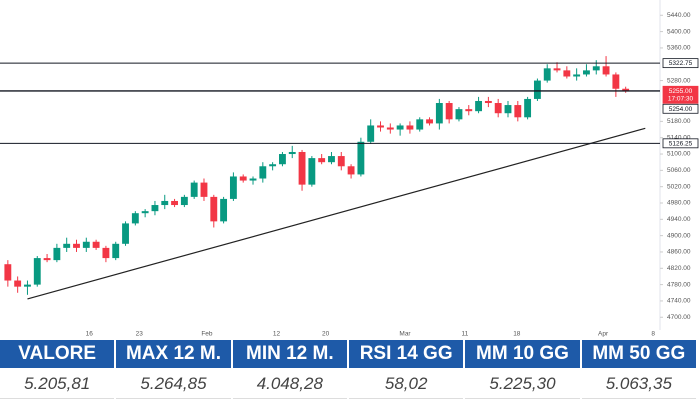 The image size is (700, 401). What do you see at coordinates (405, 334) in the screenshot?
I see `x-tick-label: Mar` at bounding box center [405, 334].